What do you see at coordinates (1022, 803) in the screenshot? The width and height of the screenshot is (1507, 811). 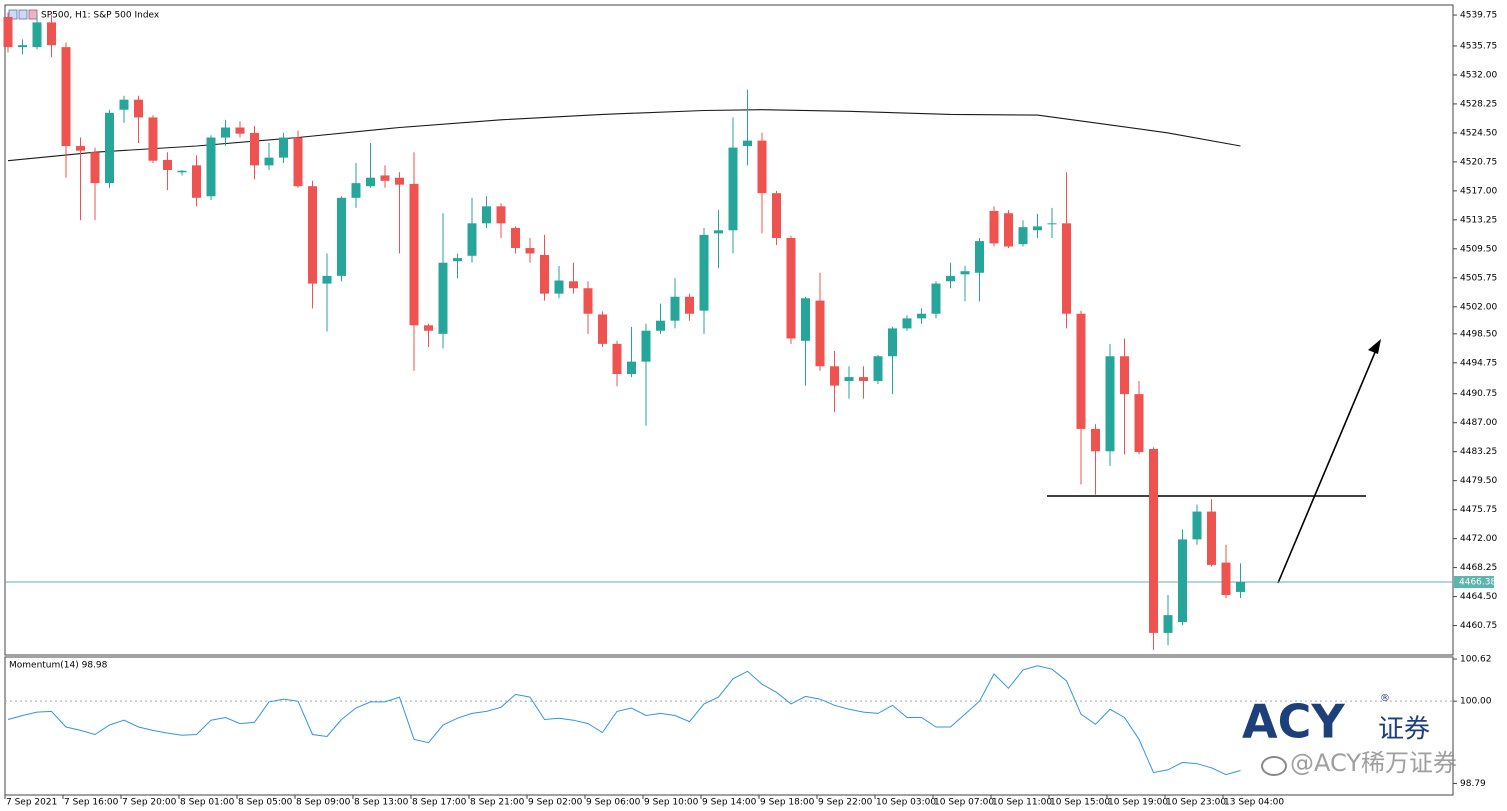 I see `x-tick-label: 10 Sep 11:00` at bounding box center [1022, 803].